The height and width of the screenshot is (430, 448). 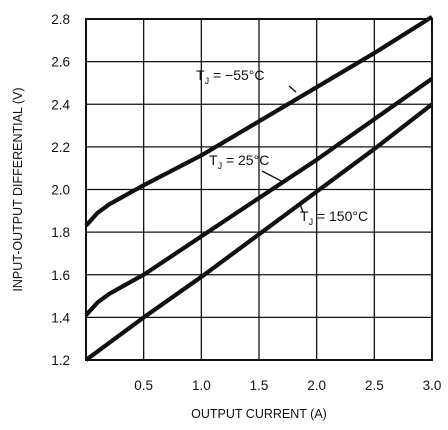 What do you see at coordinates (259, 385) in the screenshot?
I see `x-tick-label: 1.5` at bounding box center [259, 385].